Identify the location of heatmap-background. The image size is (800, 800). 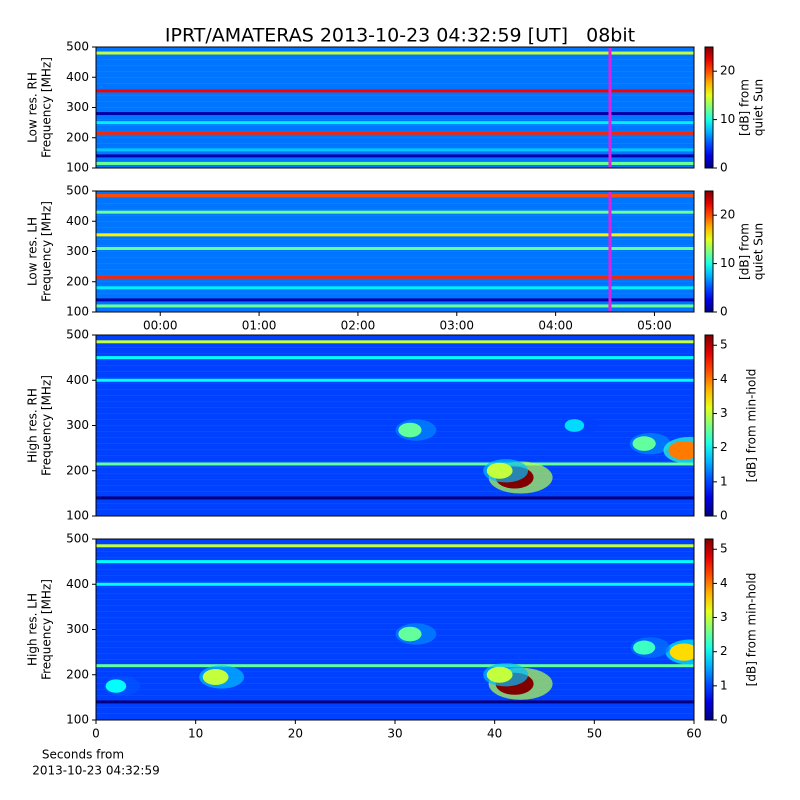
(395, 107).